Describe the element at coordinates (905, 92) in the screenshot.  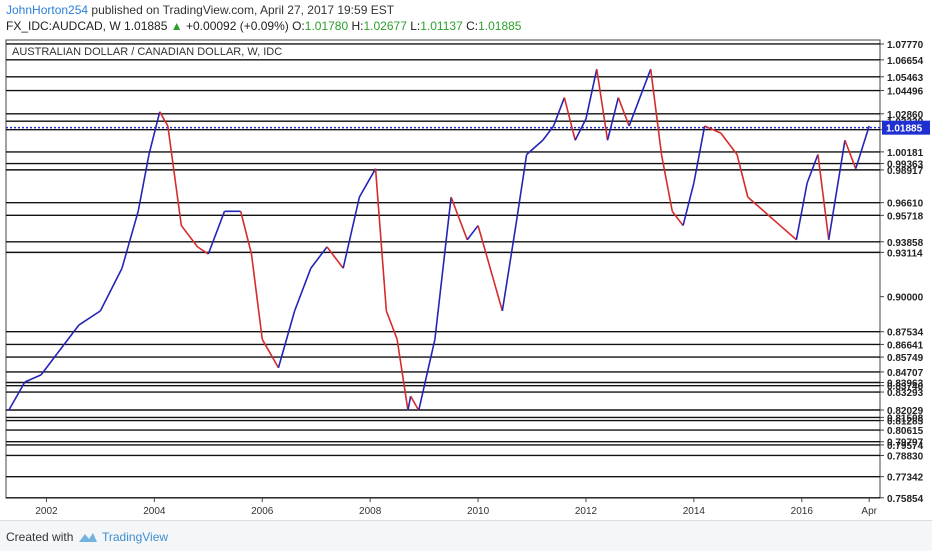
I see `y-tick-label: 1.04496` at that location.